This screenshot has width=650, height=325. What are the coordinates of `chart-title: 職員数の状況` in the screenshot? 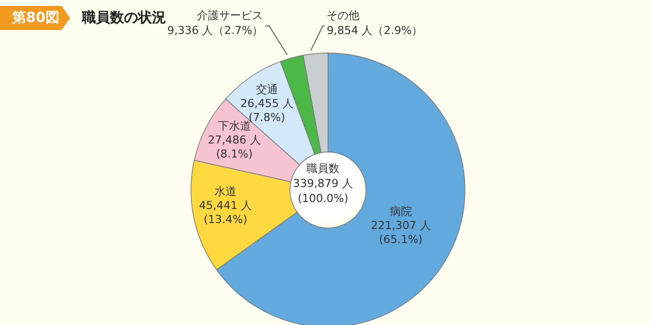 It's located at (124, 18).